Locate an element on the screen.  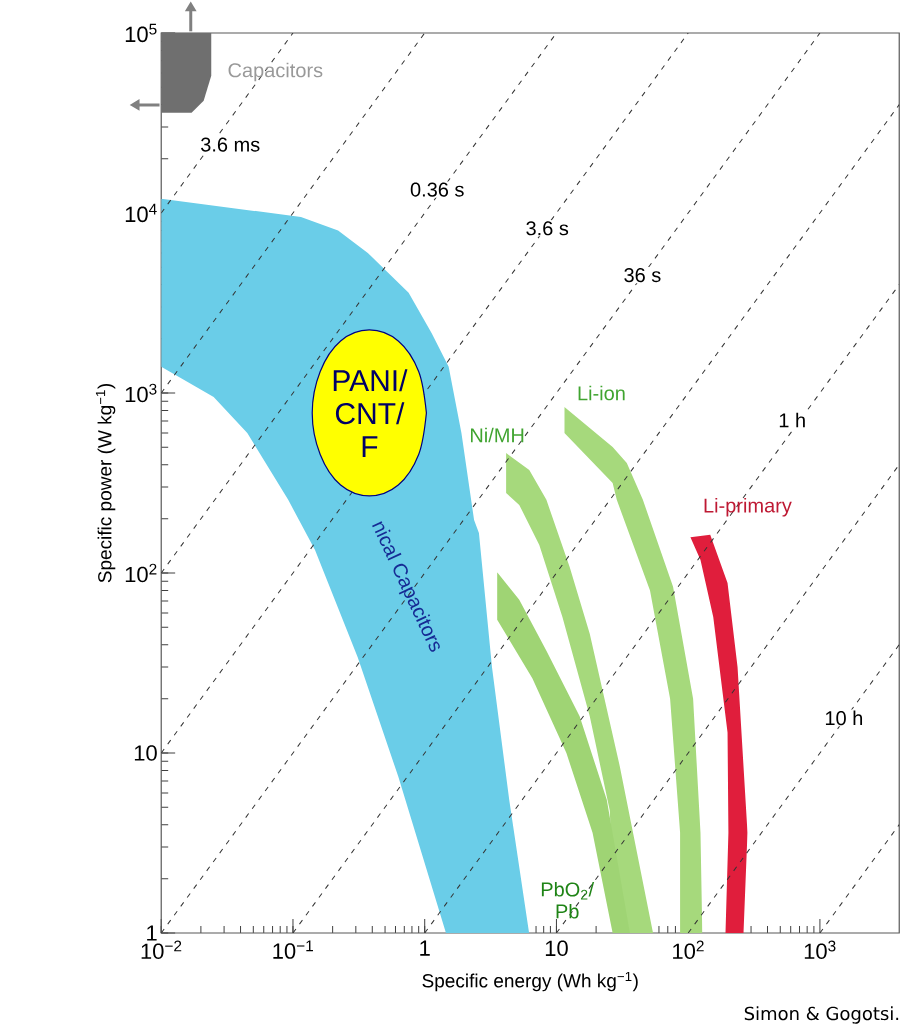
y-tick-label: 10$^{2}$ is located at coordinates (141, 573).